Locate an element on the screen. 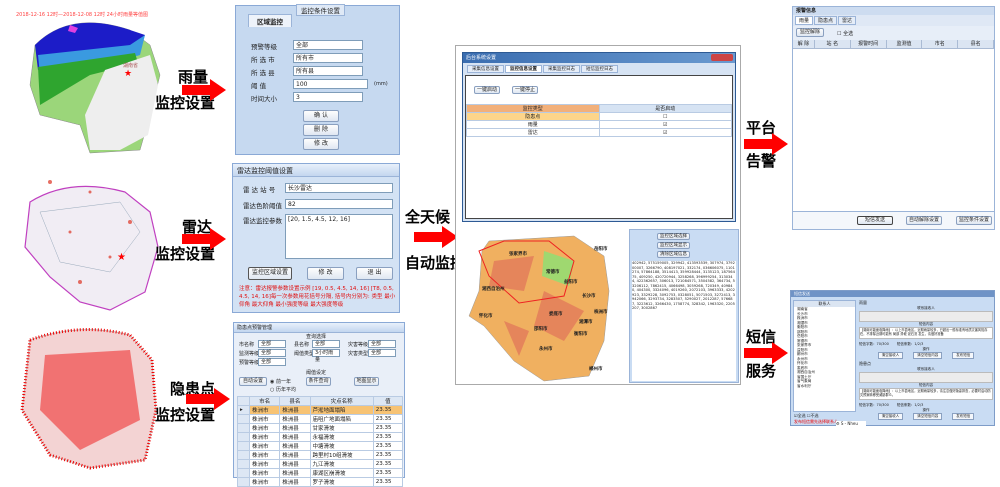  tab-2: 采集监控日志 is located at coordinates (561, 69).